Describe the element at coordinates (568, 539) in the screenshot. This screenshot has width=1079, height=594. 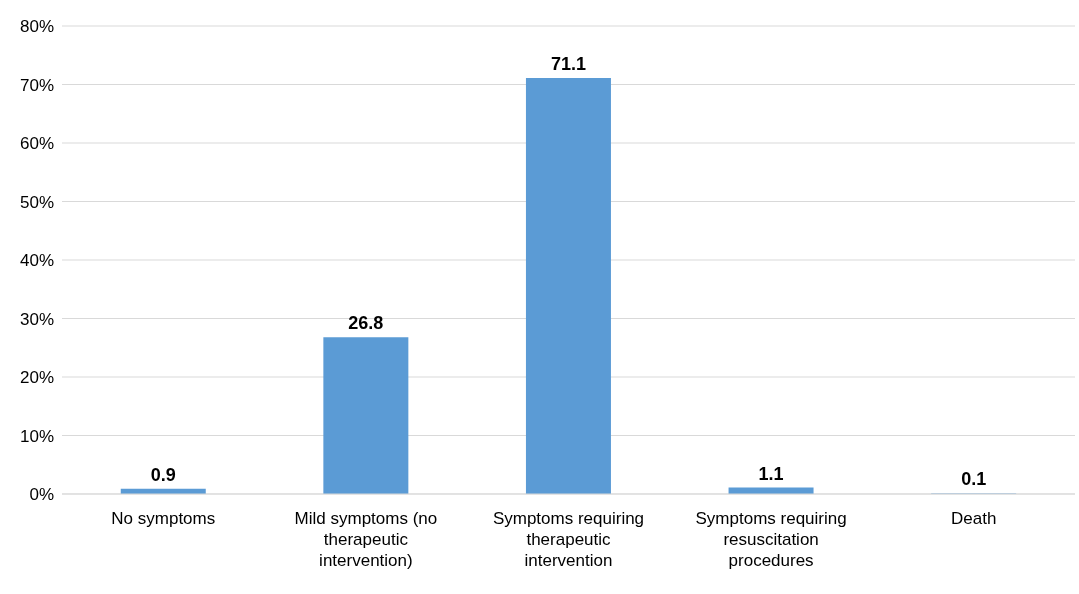
I see `x-tick-label: Symptoms requiring therapeutic intervention` at that location.